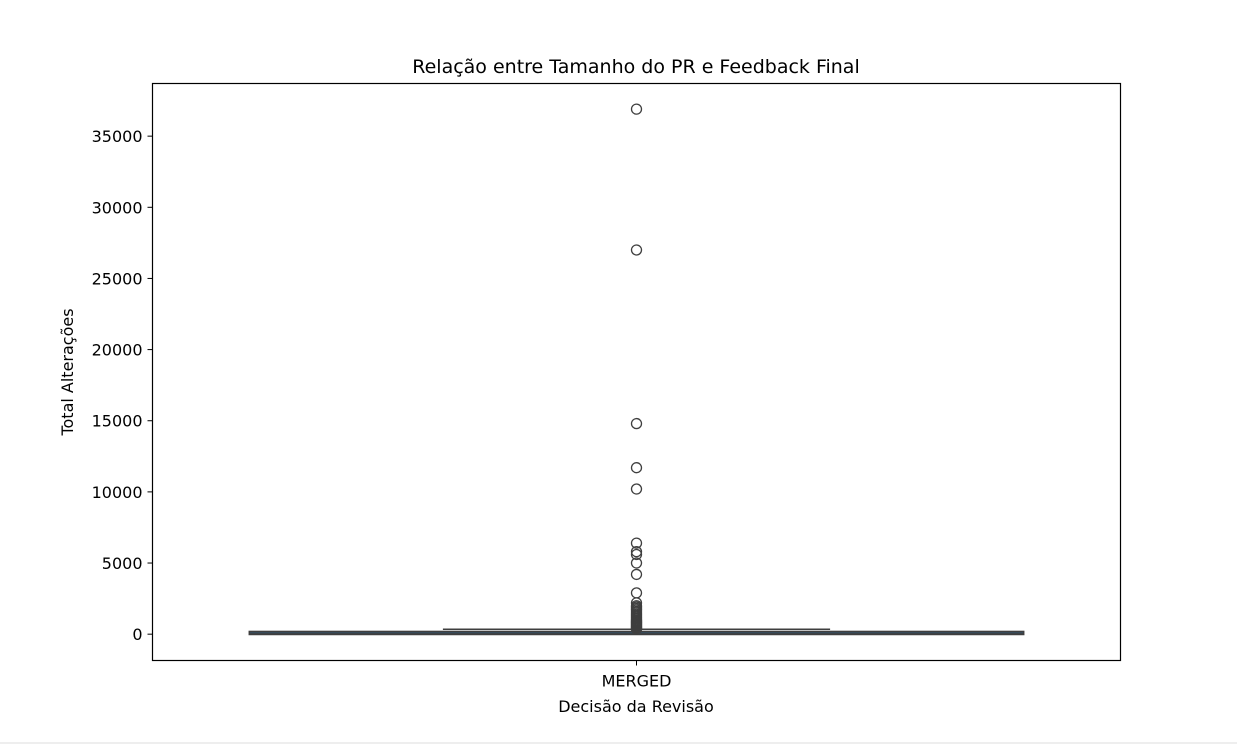  What do you see at coordinates (122, 563) in the screenshot?
I see `y-tick-label: 5000` at bounding box center [122, 563].